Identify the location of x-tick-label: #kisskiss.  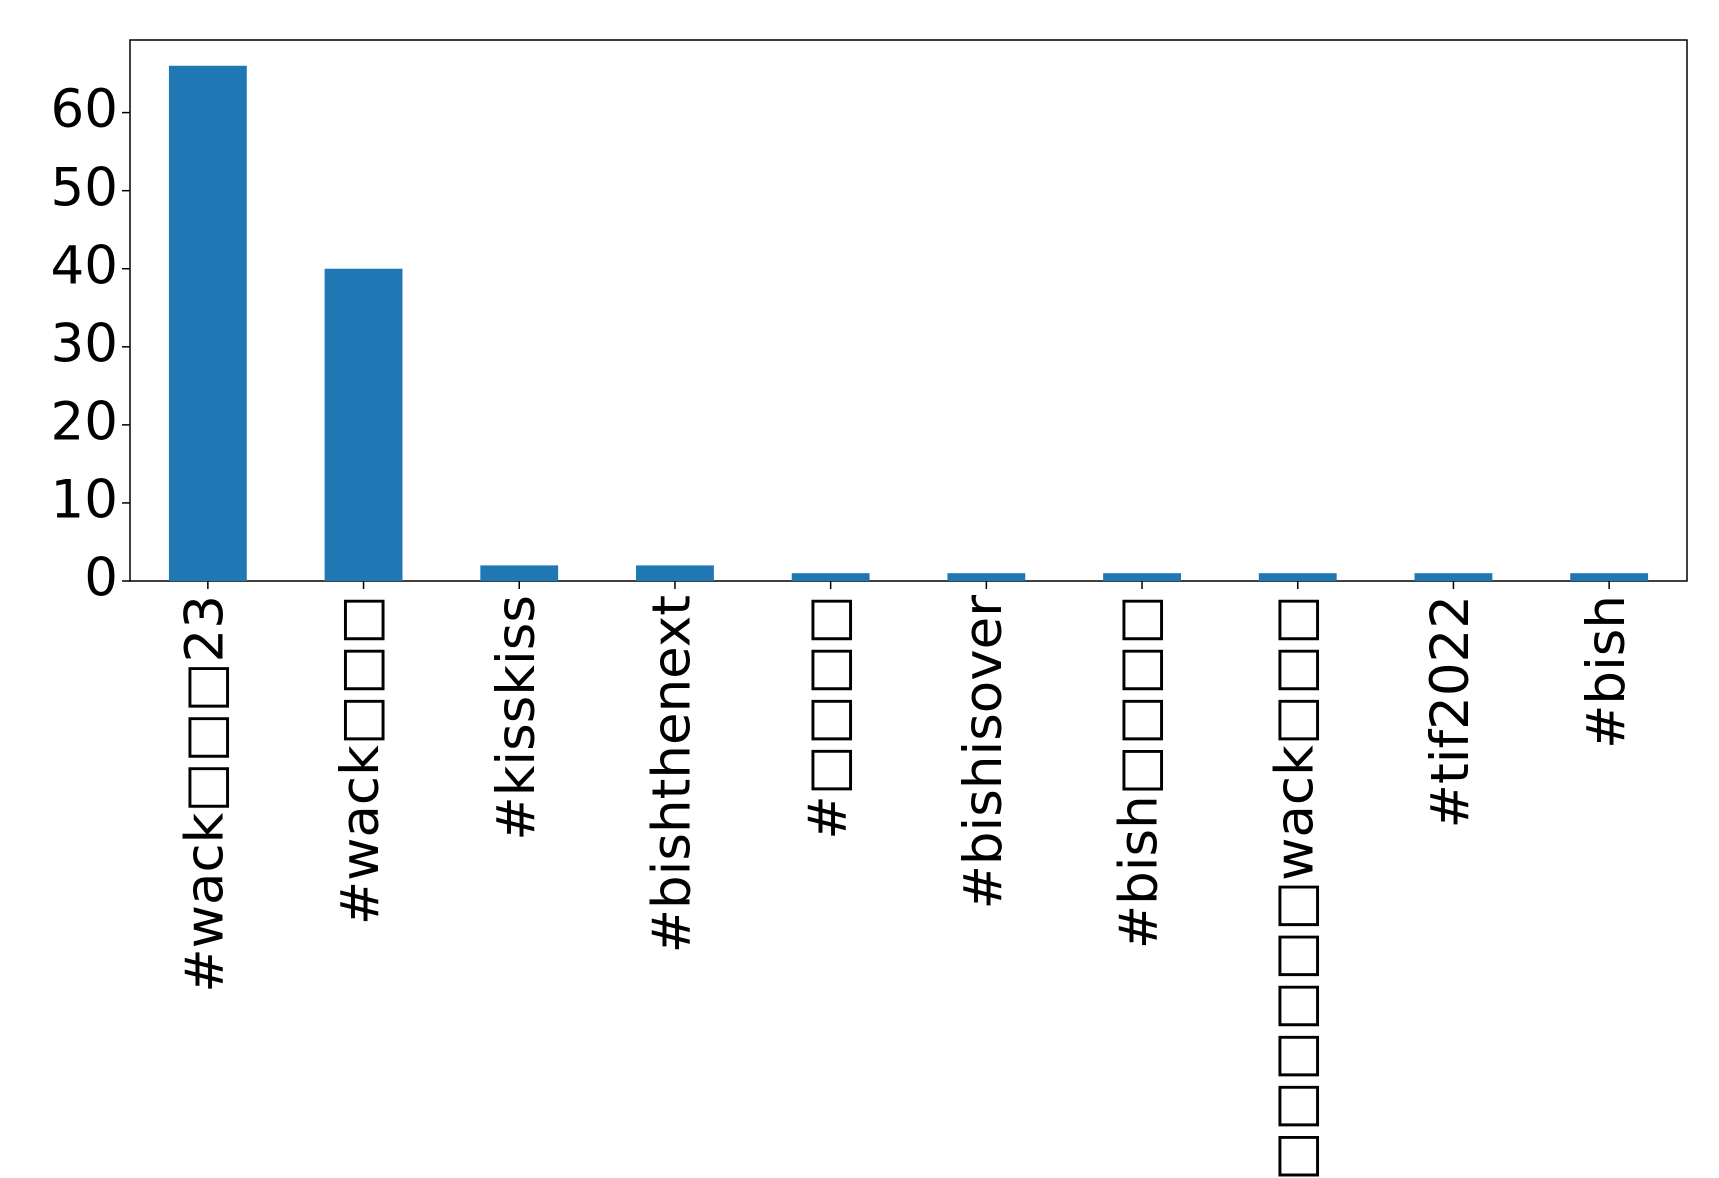
(516, 718).